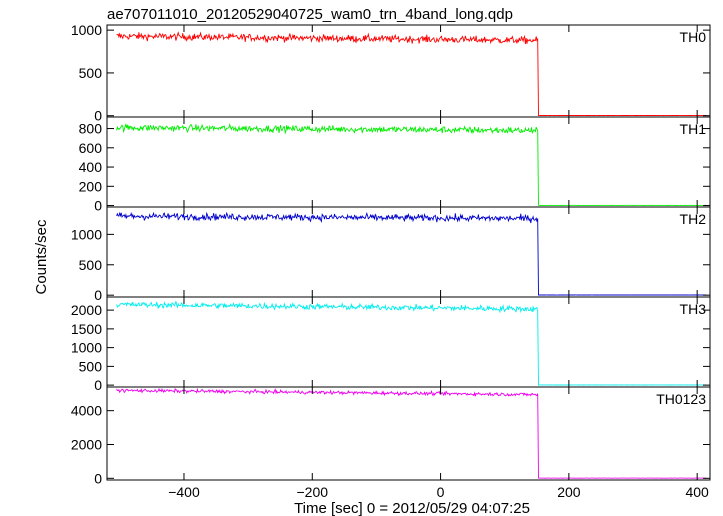  I want to click on y-axis-title: Counts/sec, so click(41, 257).